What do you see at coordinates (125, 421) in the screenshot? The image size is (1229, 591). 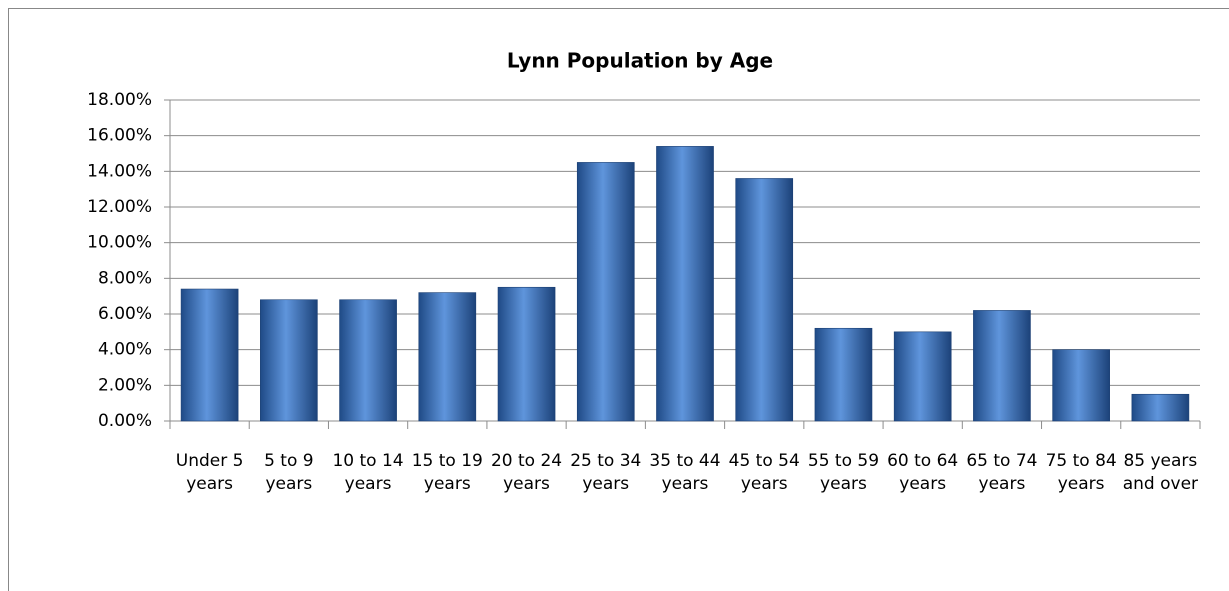 I see `y-tick-label: 0.00%` at bounding box center [125, 421].